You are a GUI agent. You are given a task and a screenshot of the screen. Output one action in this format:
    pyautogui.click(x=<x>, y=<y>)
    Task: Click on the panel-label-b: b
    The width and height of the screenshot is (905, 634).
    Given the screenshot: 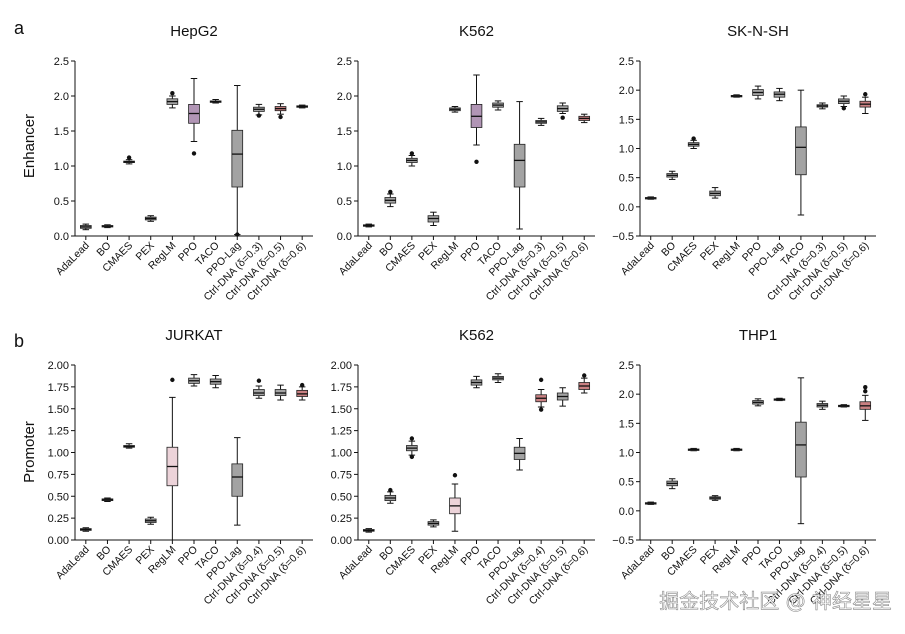 What is the action you would take?
    pyautogui.click(x=19, y=341)
    